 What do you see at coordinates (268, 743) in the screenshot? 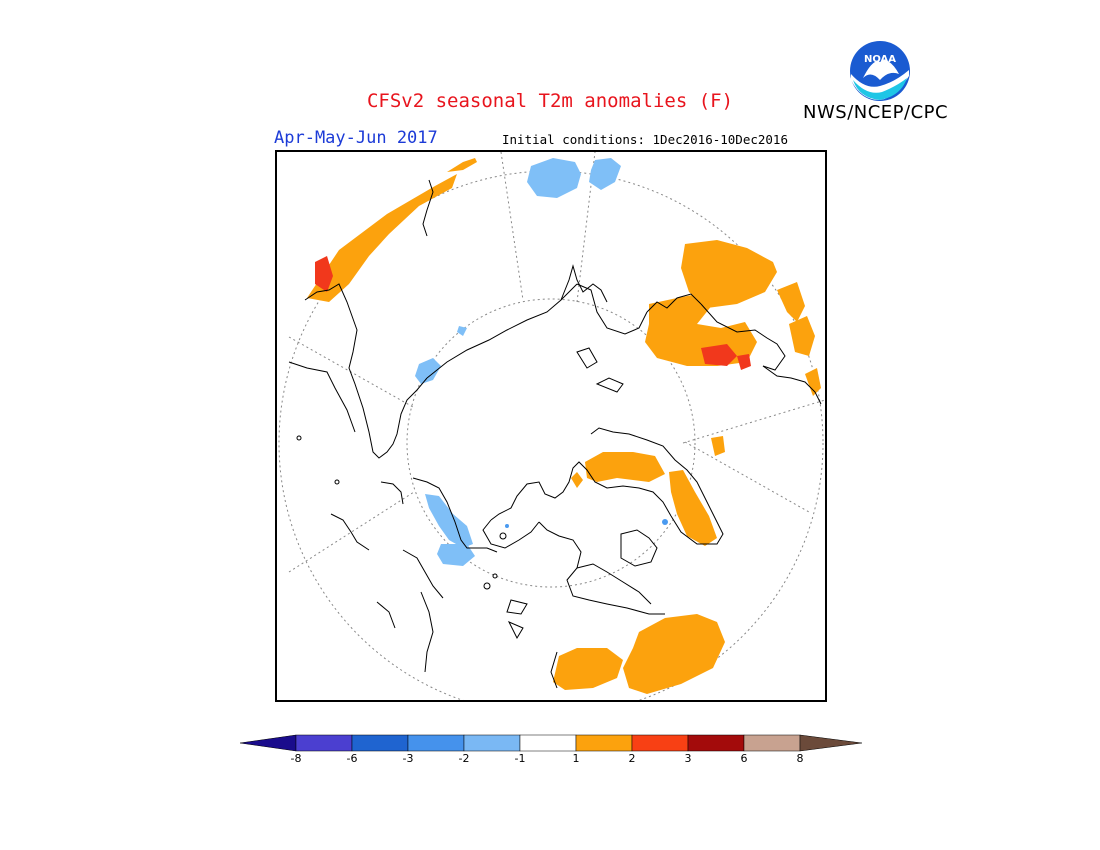
I see `colorbar-arrow-low` at bounding box center [268, 743].